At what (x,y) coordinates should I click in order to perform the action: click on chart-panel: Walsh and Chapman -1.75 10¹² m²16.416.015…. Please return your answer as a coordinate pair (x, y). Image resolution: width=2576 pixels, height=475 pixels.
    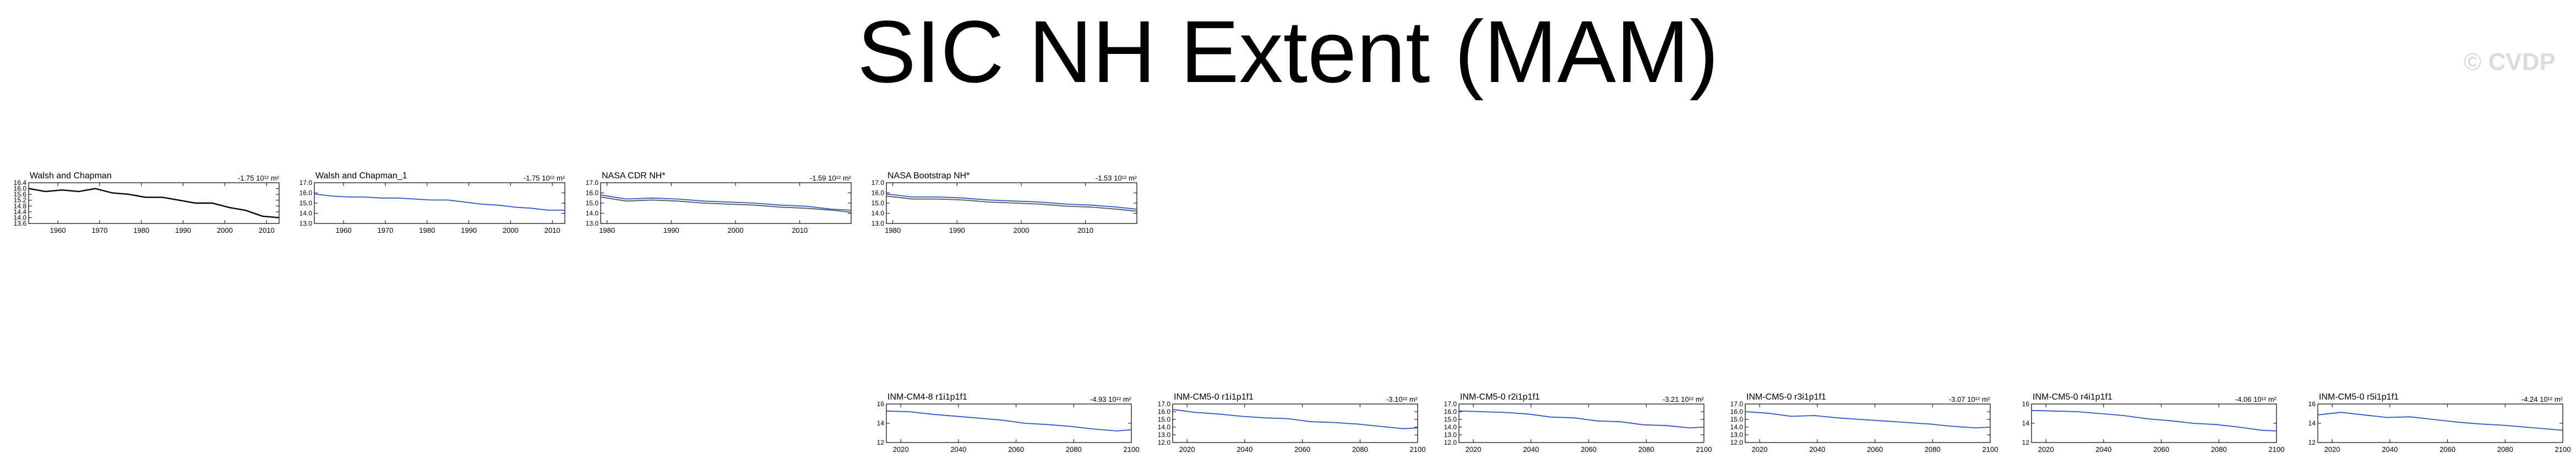
    Looking at the image, I should click on (147, 202).